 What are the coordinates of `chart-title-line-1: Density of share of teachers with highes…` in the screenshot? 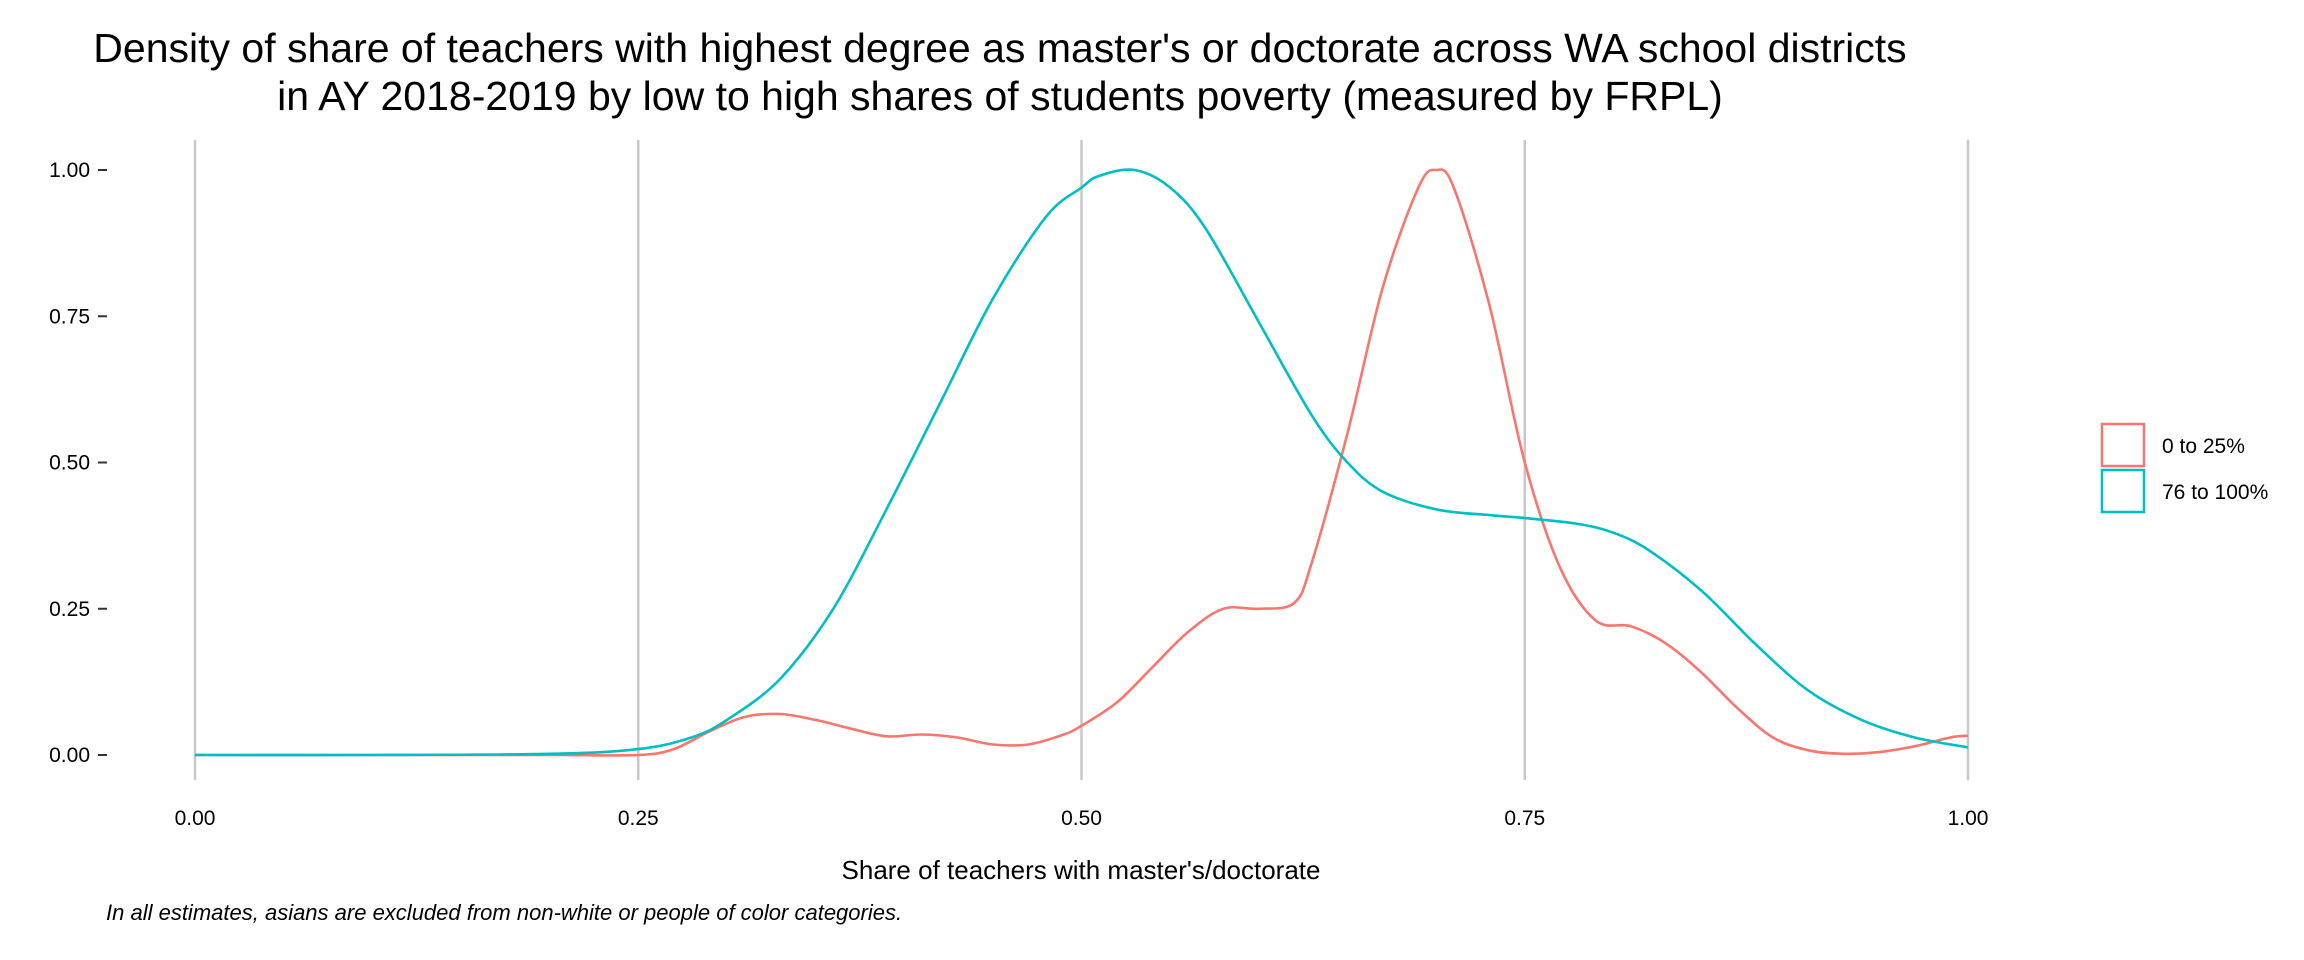 It's located at (999, 48).